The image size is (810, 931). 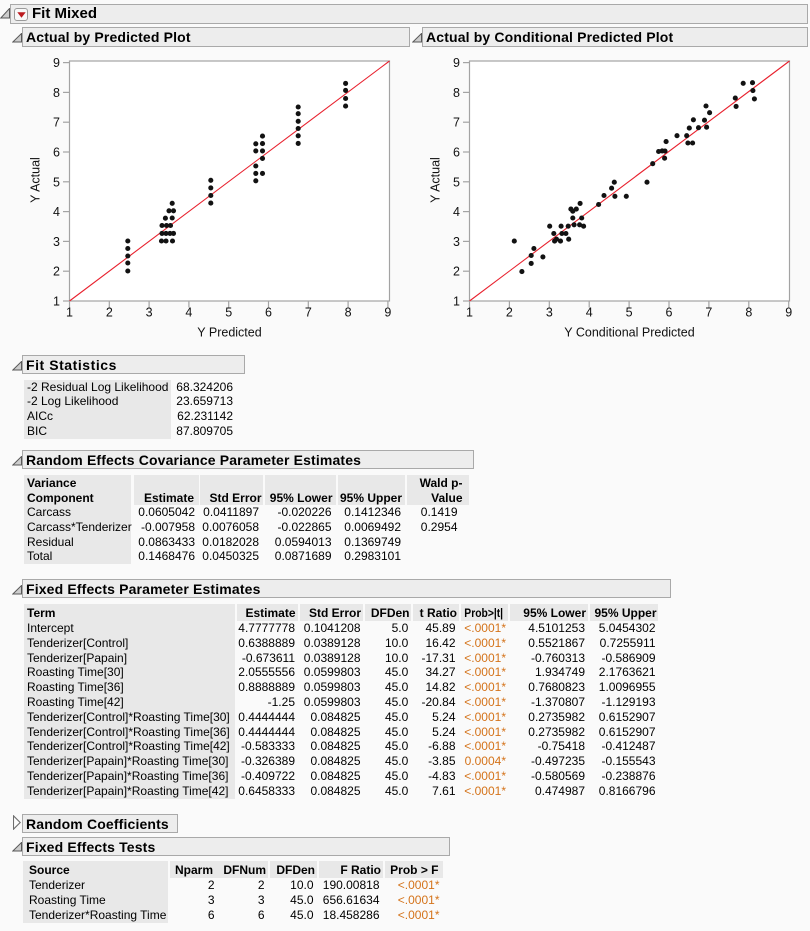 What do you see at coordinates (629, 333) in the screenshot?
I see `svg-text: Y Conditional Predicted` at bounding box center [629, 333].